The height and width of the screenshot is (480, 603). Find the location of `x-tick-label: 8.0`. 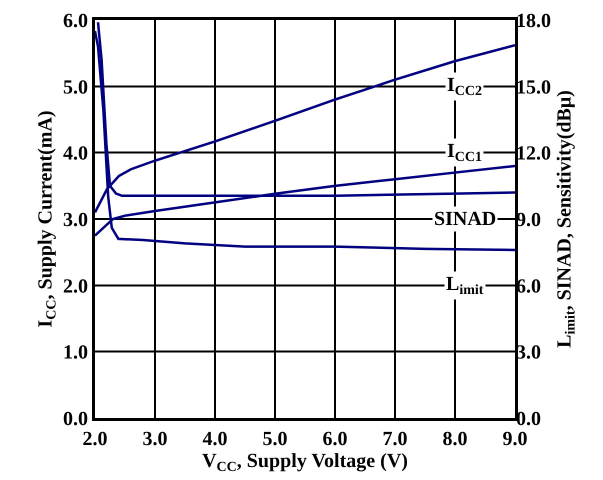

x-tick-label: 8.0 is located at coordinates (455, 439).